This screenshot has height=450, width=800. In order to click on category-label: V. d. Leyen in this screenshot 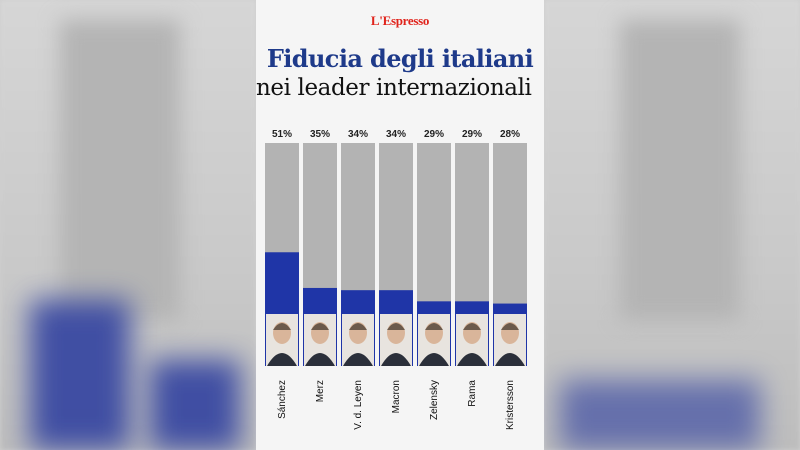, I will do `click(358, 405)`.